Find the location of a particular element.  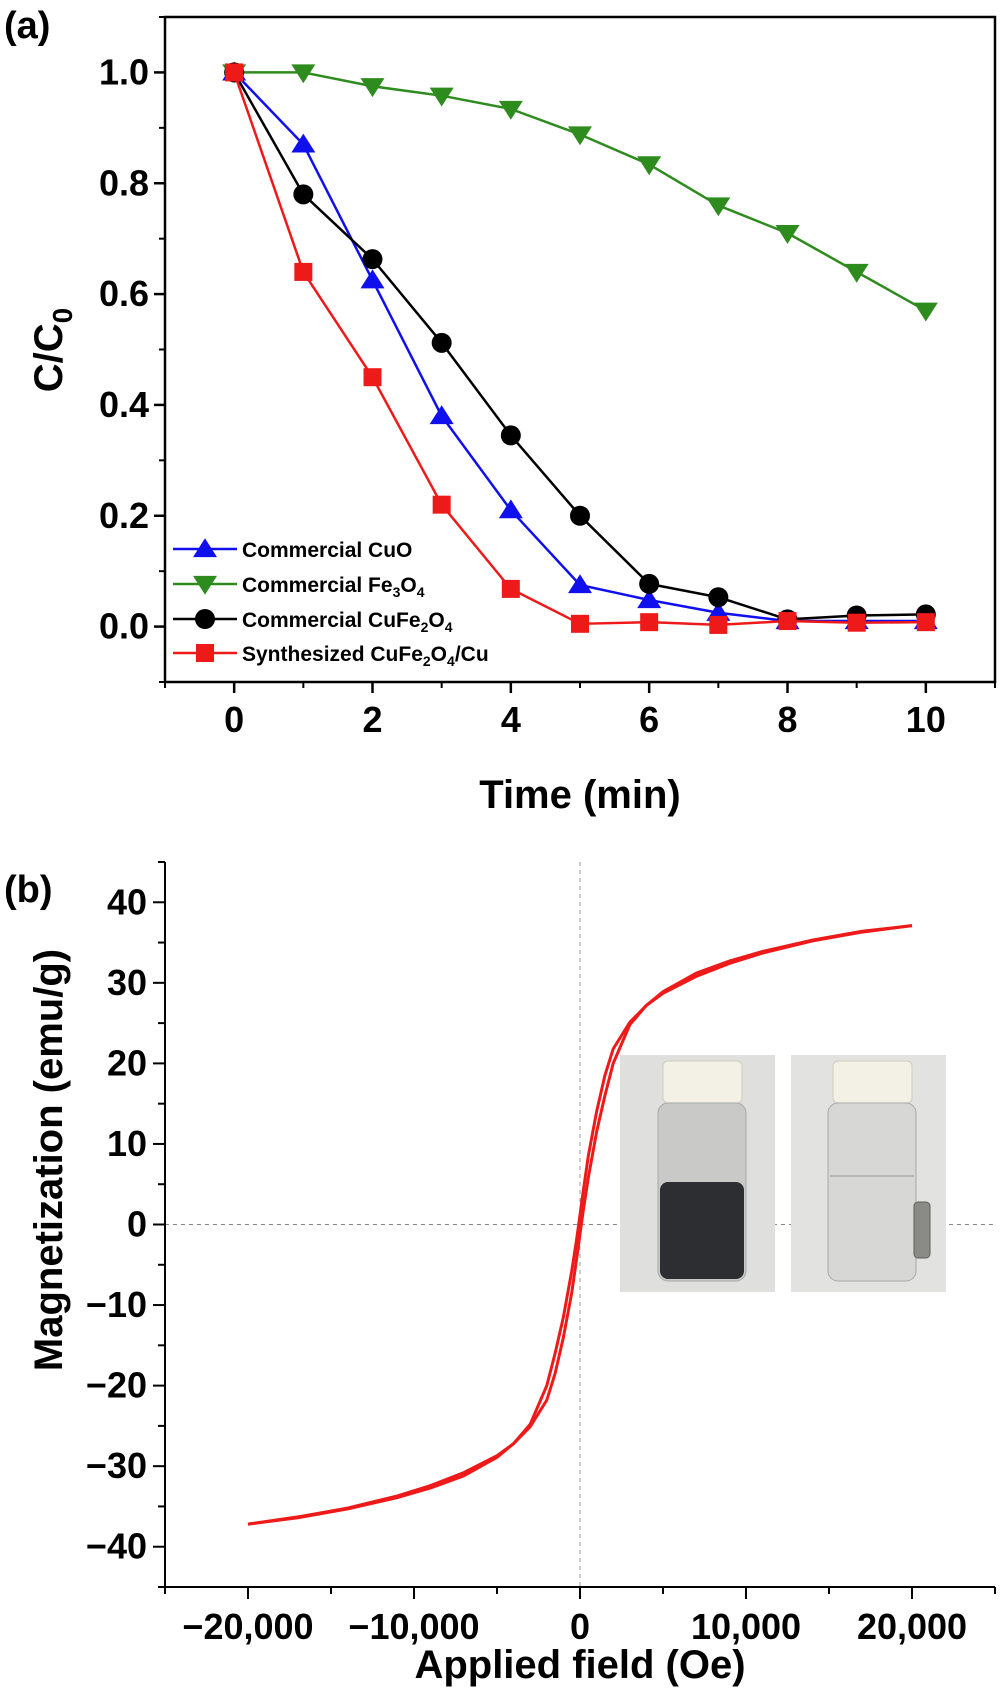

x-tick-label: −20,000 is located at coordinates (247, 1626).